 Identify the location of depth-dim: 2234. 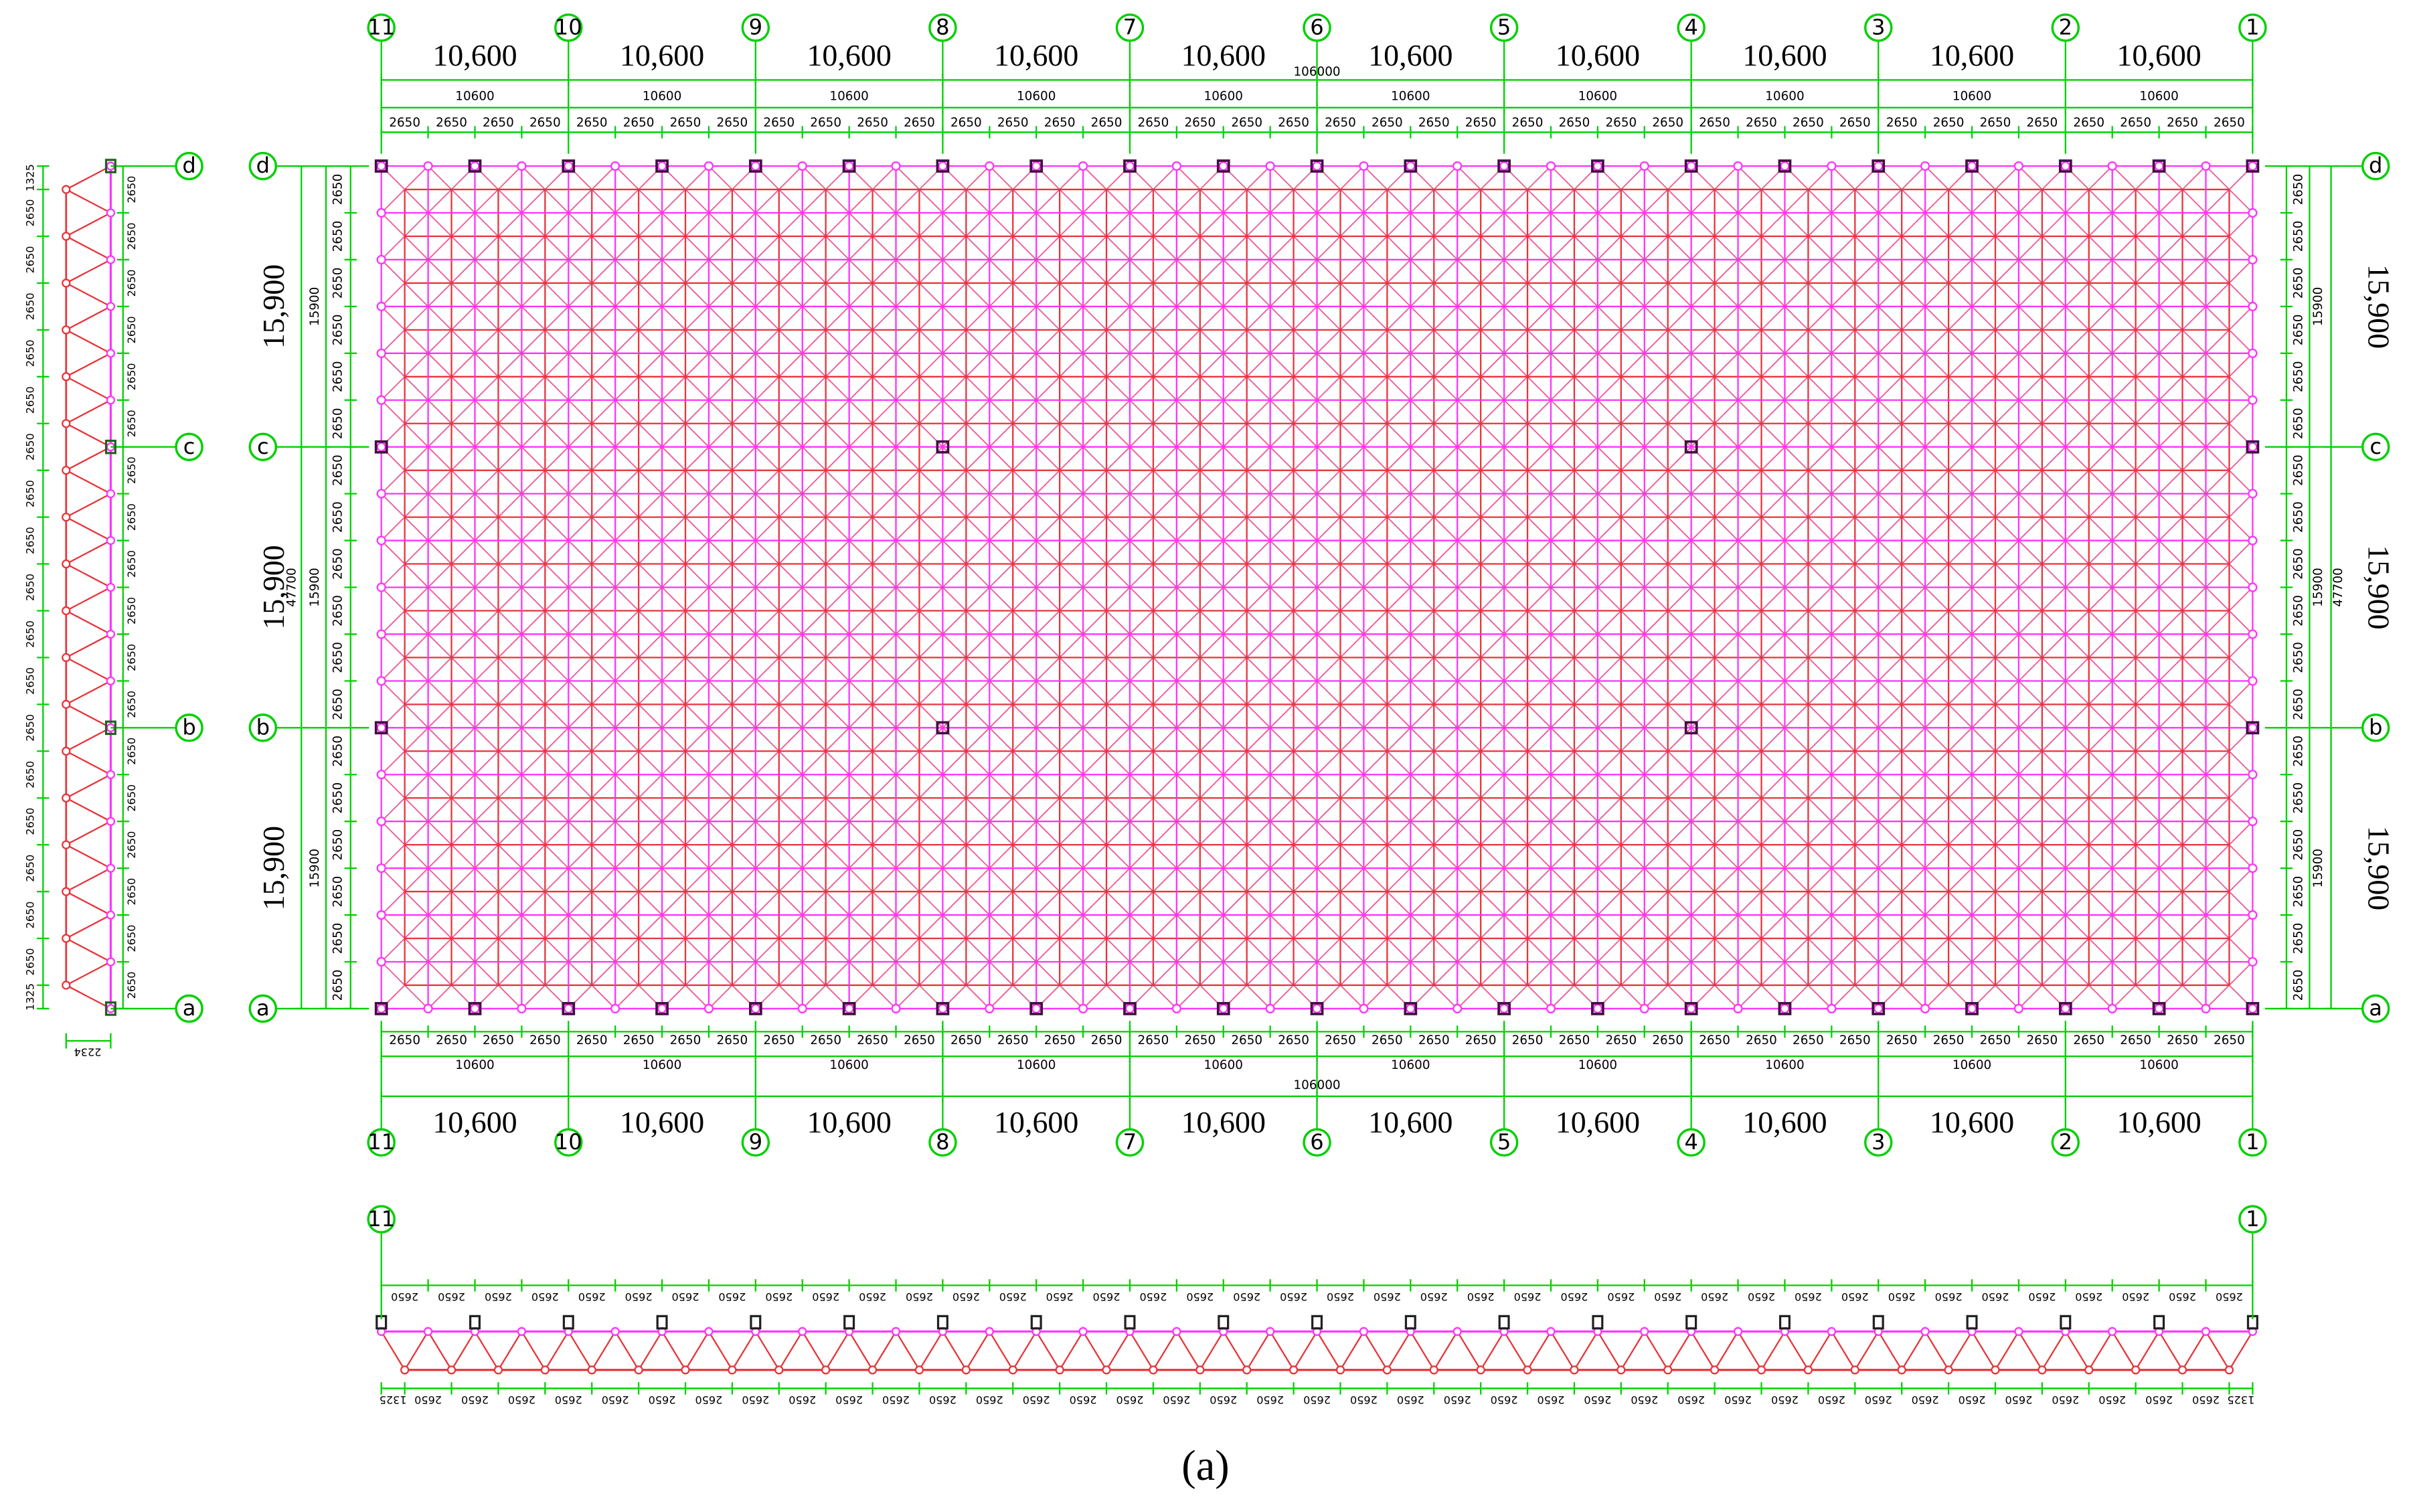
(87, 1052).